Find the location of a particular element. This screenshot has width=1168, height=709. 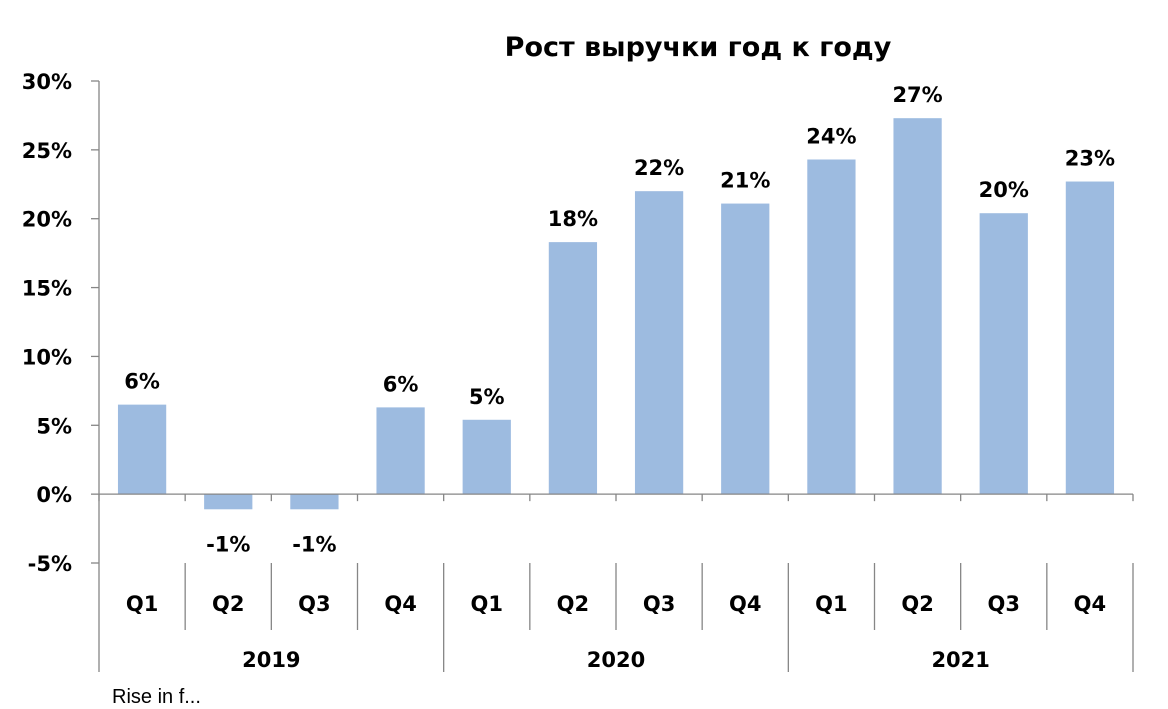

y-tick-label: 30% is located at coordinates (47, 82).